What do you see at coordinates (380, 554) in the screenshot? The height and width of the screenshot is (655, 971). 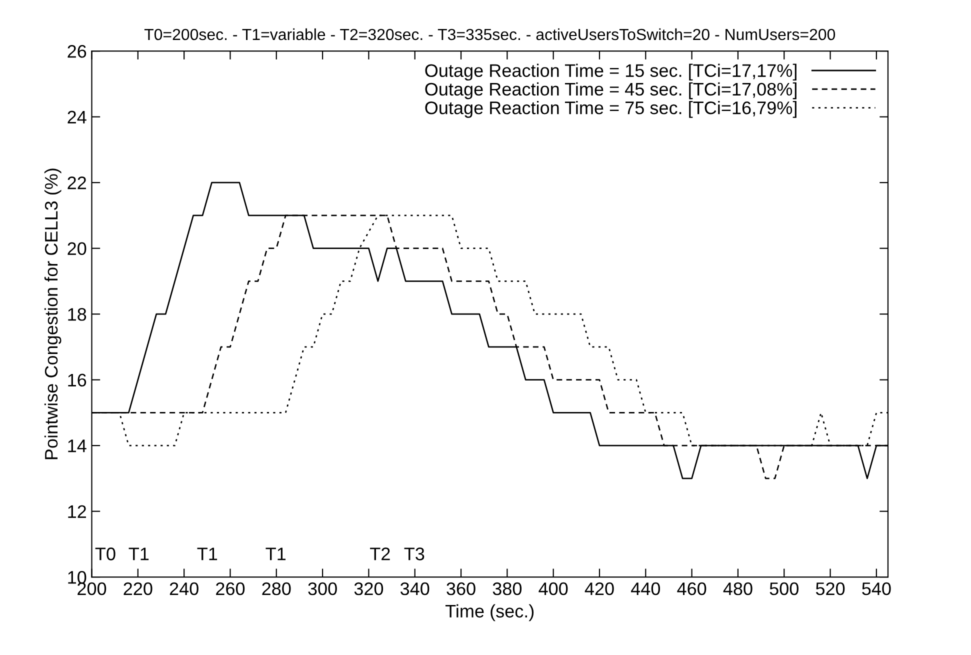 I see `annotation: T2` at bounding box center [380, 554].